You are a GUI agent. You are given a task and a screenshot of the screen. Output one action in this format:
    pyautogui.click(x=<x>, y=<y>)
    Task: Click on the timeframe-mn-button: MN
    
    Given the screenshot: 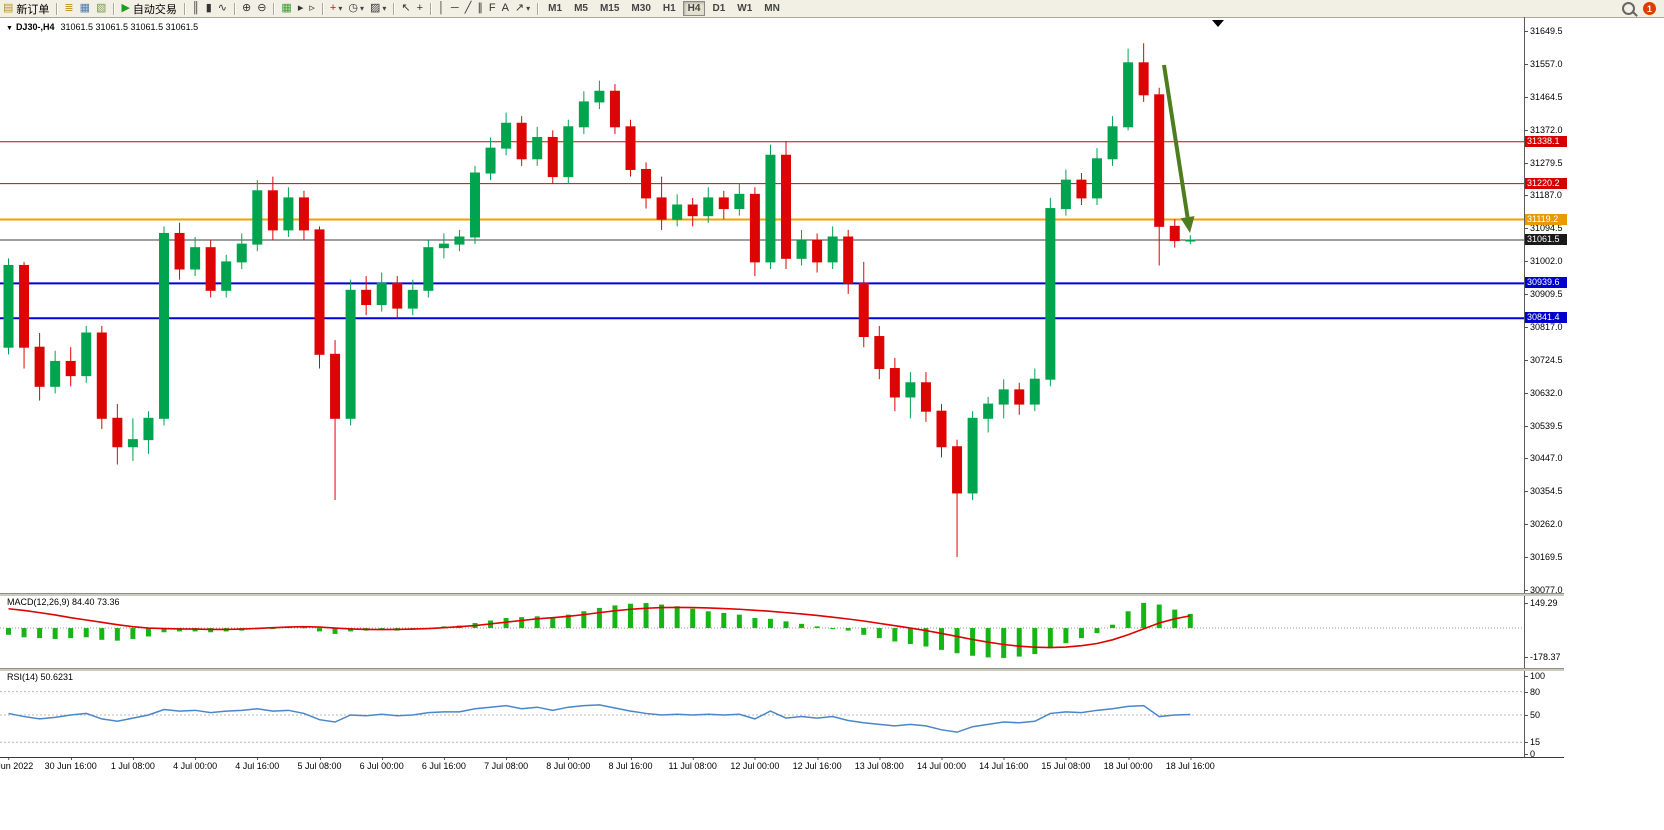 What is the action you would take?
    pyautogui.click(x=772, y=8)
    